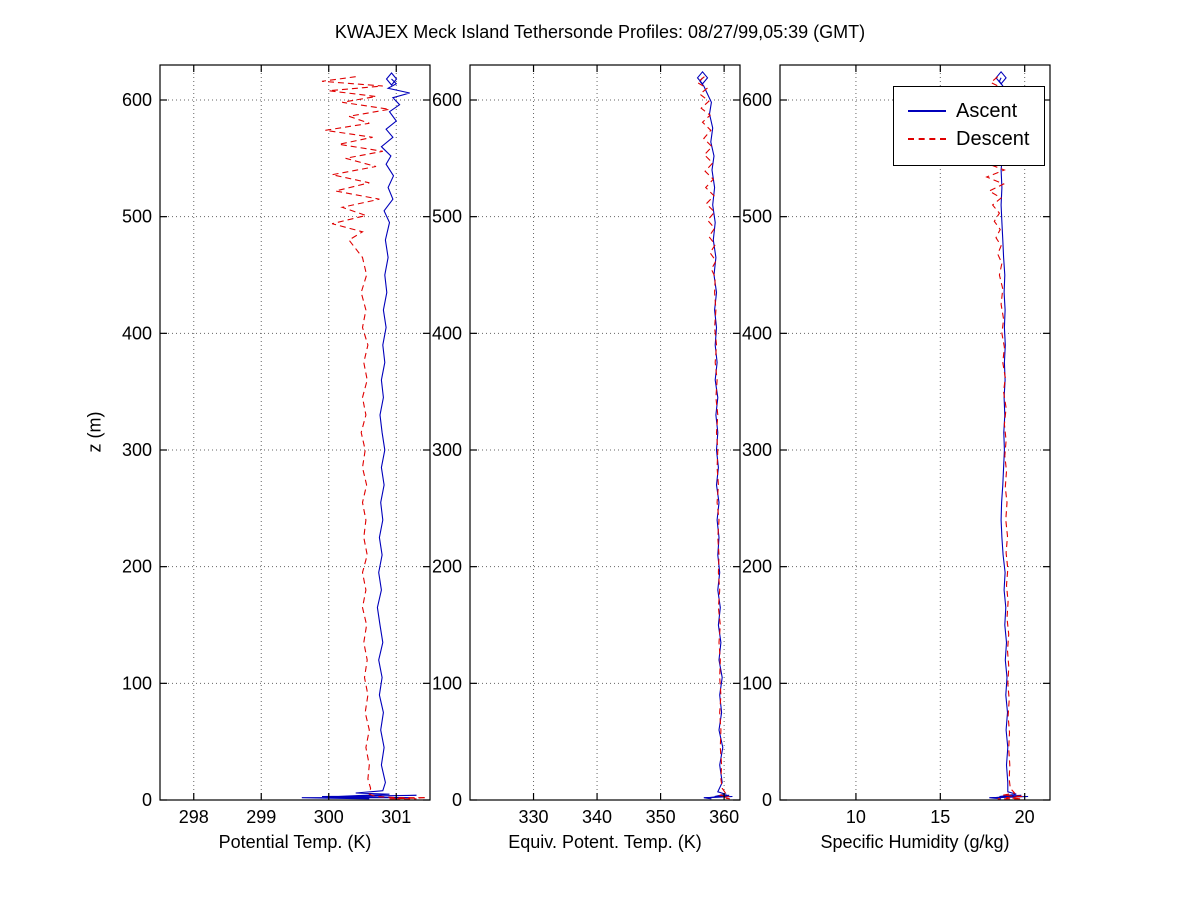 This screenshot has height=900, width=1200. I want to click on svg-text: 10, so click(856, 817).